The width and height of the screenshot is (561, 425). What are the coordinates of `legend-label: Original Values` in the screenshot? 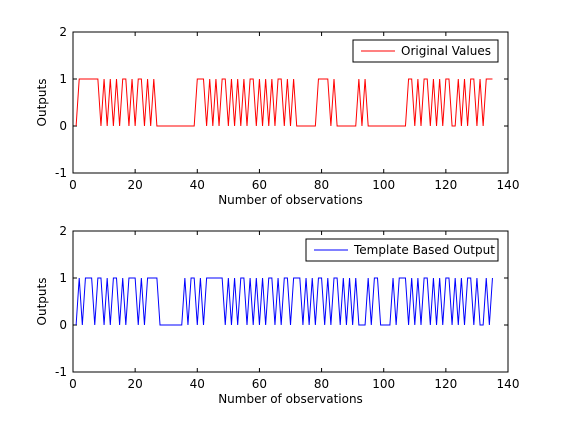 It's located at (446, 51).